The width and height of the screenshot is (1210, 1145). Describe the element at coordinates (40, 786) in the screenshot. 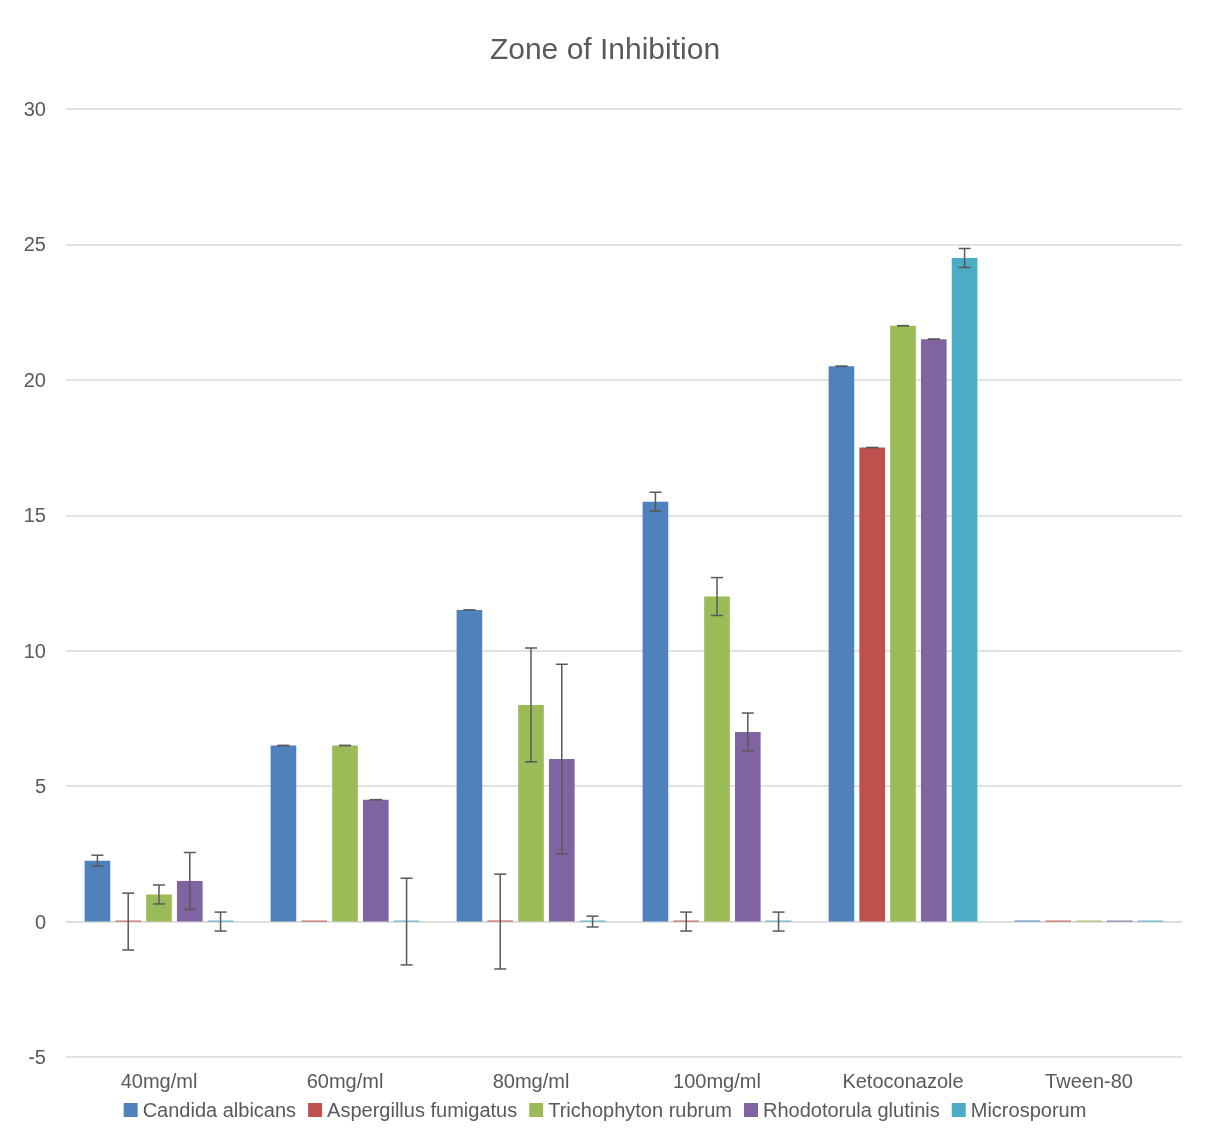

I see `y-tick-label: 5` at that location.